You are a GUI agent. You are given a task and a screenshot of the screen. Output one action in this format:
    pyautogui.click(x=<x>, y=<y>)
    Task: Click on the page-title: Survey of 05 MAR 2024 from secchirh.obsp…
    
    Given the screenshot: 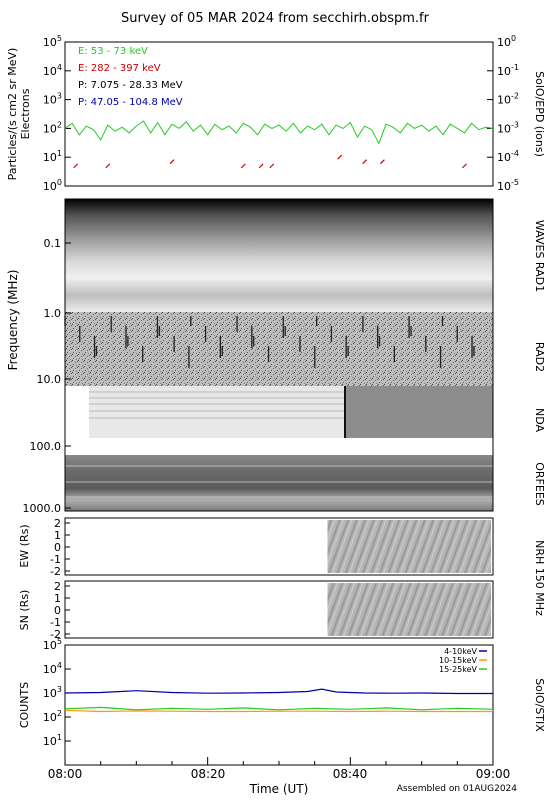 What is the action you would take?
    pyautogui.click(x=275, y=18)
    